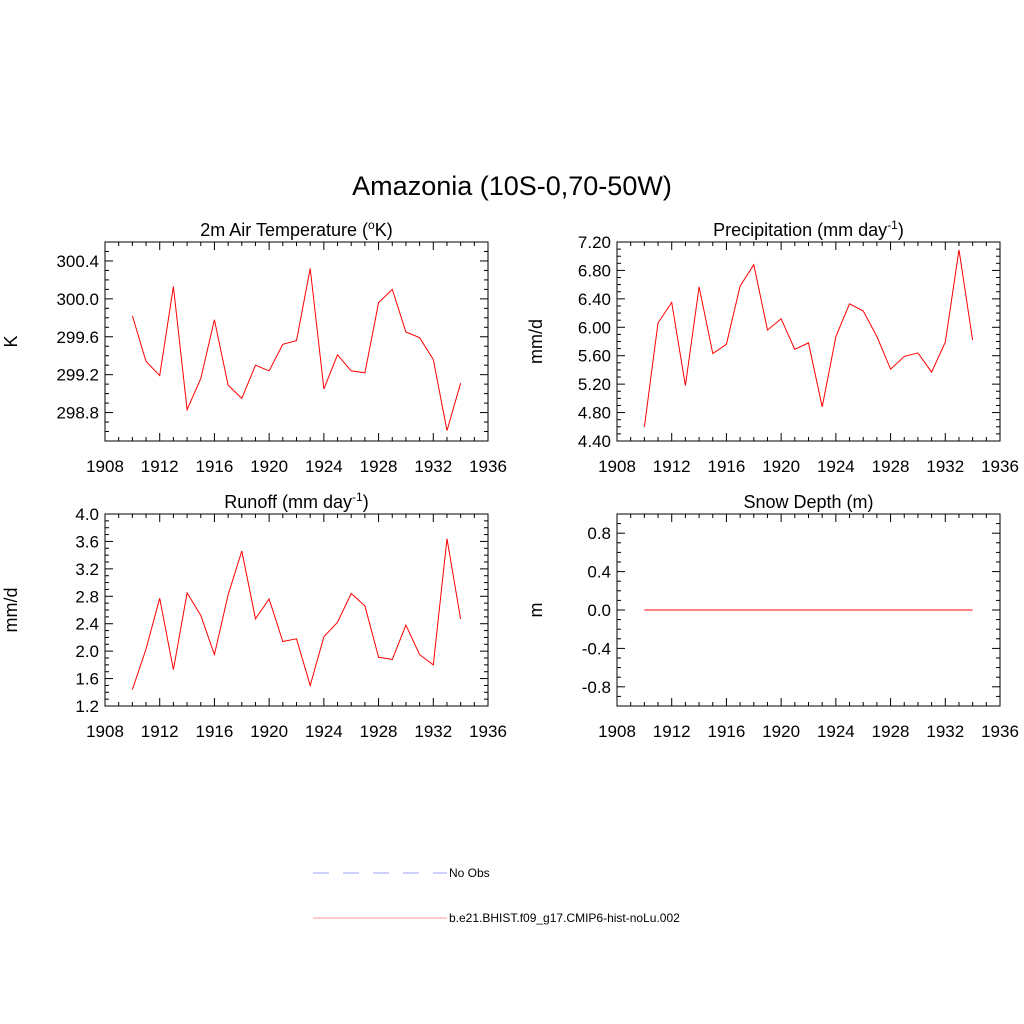  I want to click on legend-item-model: b.e21.BHIST.f09_g17.CMIP6-hist-noLu.002, so click(496, 918).